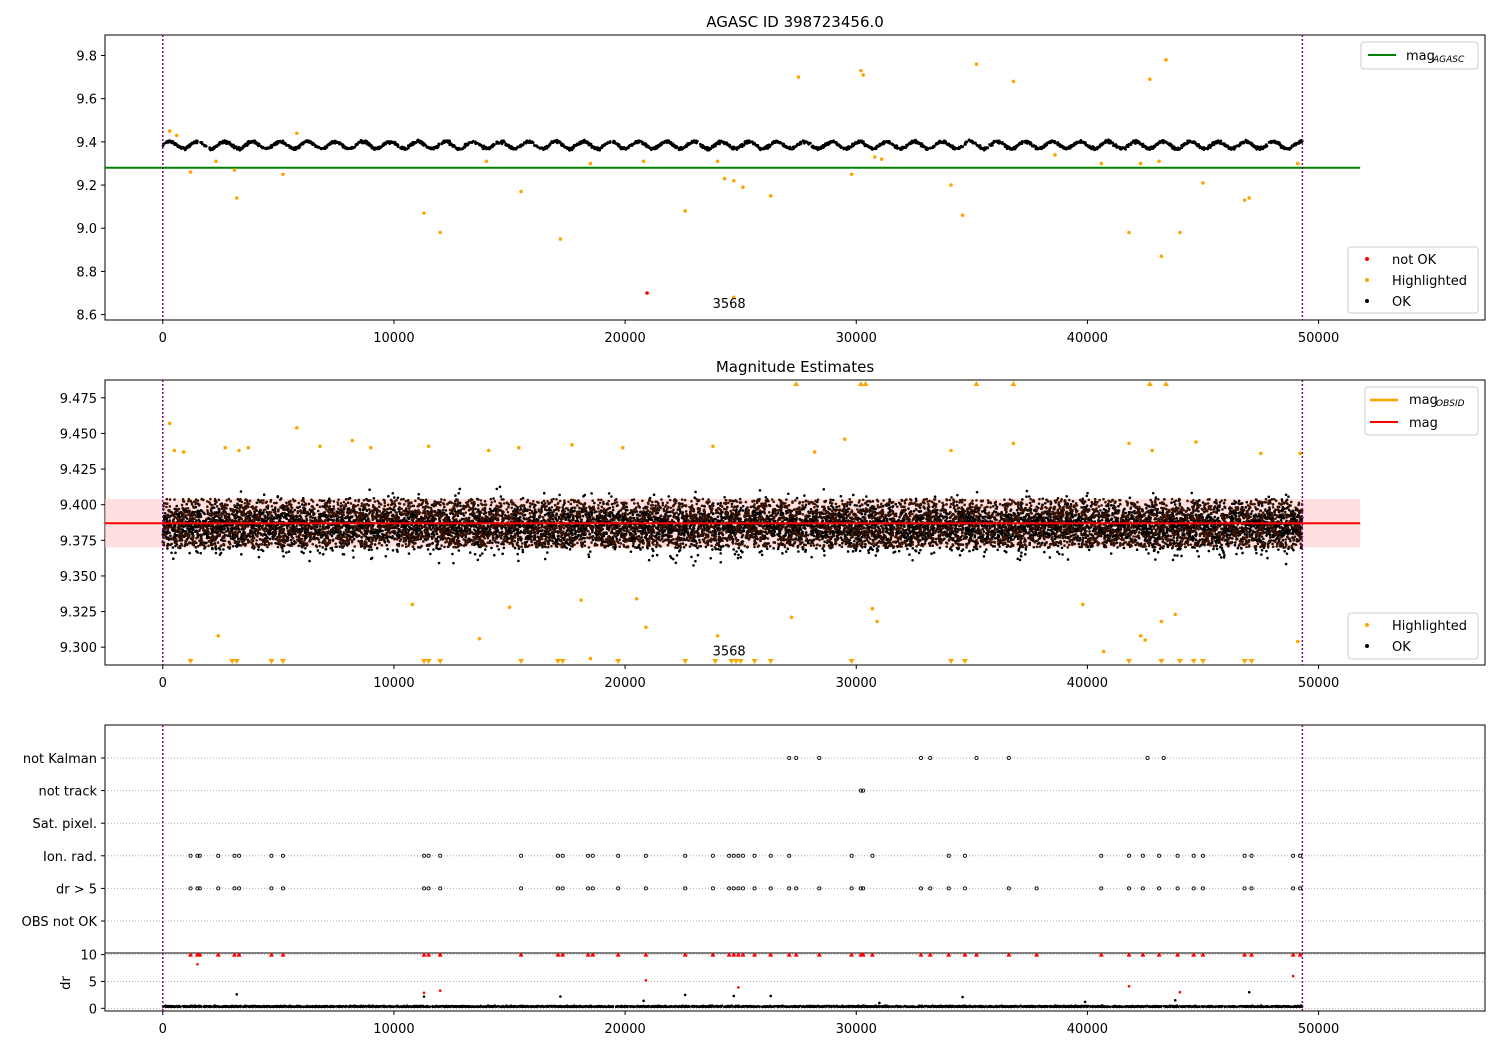 This screenshot has height=1050, width=1500. I want to click on legend-label-mag-agasc: mag, so click(1420, 56).